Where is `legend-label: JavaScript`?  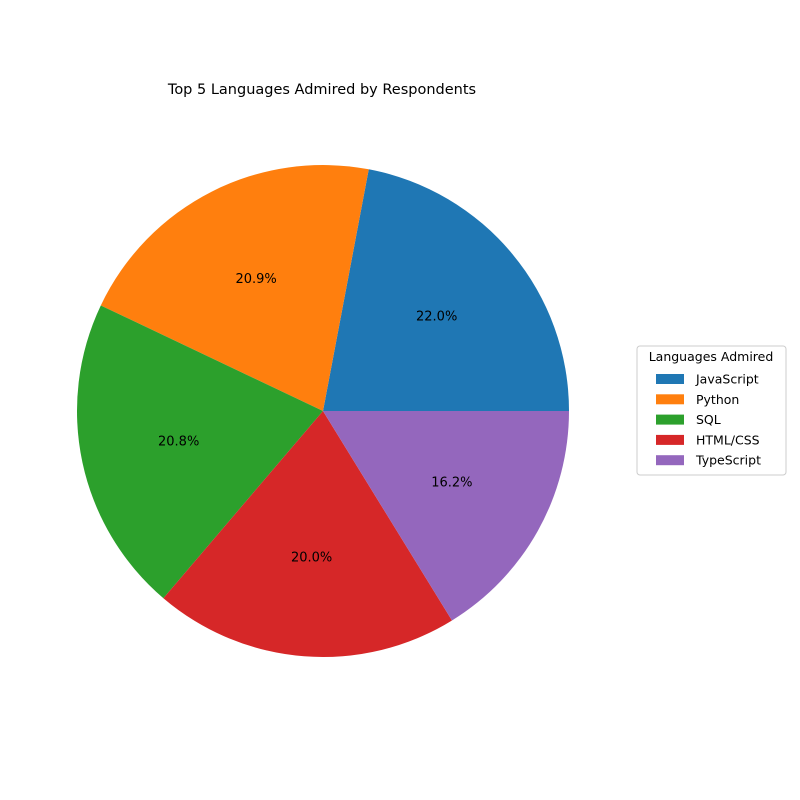 legend-label: JavaScript is located at coordinates (727, 379).